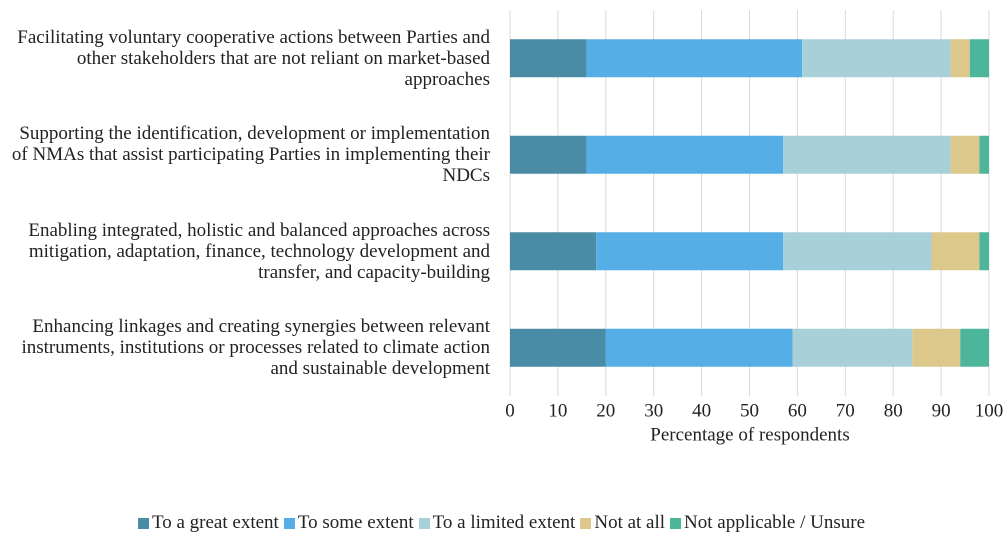 The image size is (1008, 540). I want to click on legend-label: To a limited extent, so click(504, 522).